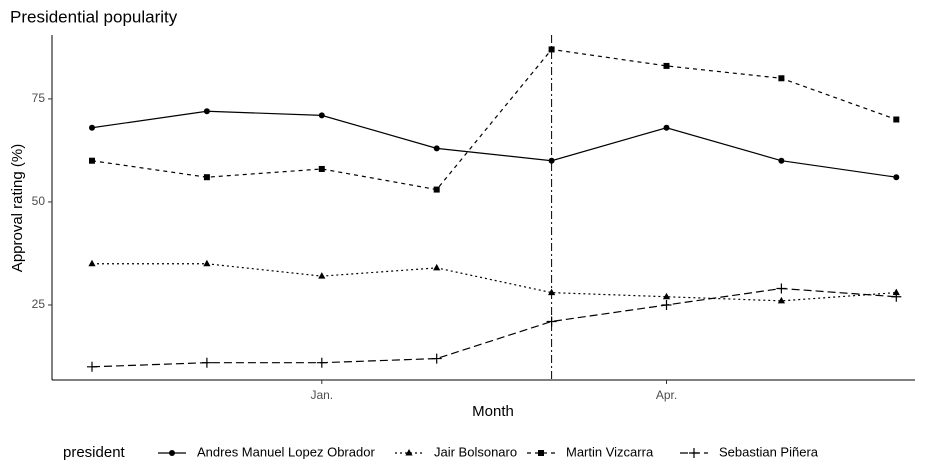 Image resolution: width=930 pixels, height=467 pixels. What do you see at coordinates (286, 451) in the screenshot?
I see `legend-label: Andres Manuel Lopez Obrador` at bounding box center [286, 451].